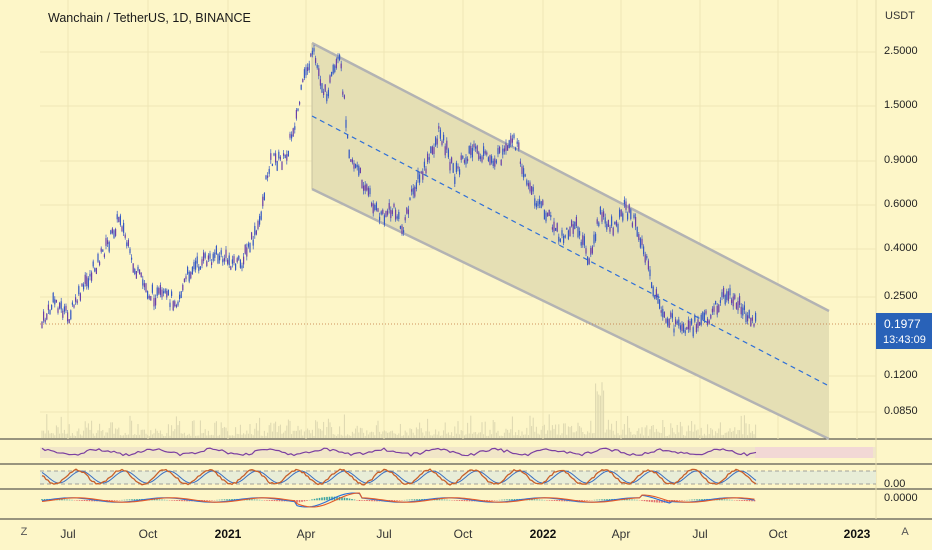 The image size is (932, 550). Describe the element at coordinates (149, 18) in the screenshot. I see `symbol-title: Wanchain / TetherUS, 1D, BINANCE` at that location.